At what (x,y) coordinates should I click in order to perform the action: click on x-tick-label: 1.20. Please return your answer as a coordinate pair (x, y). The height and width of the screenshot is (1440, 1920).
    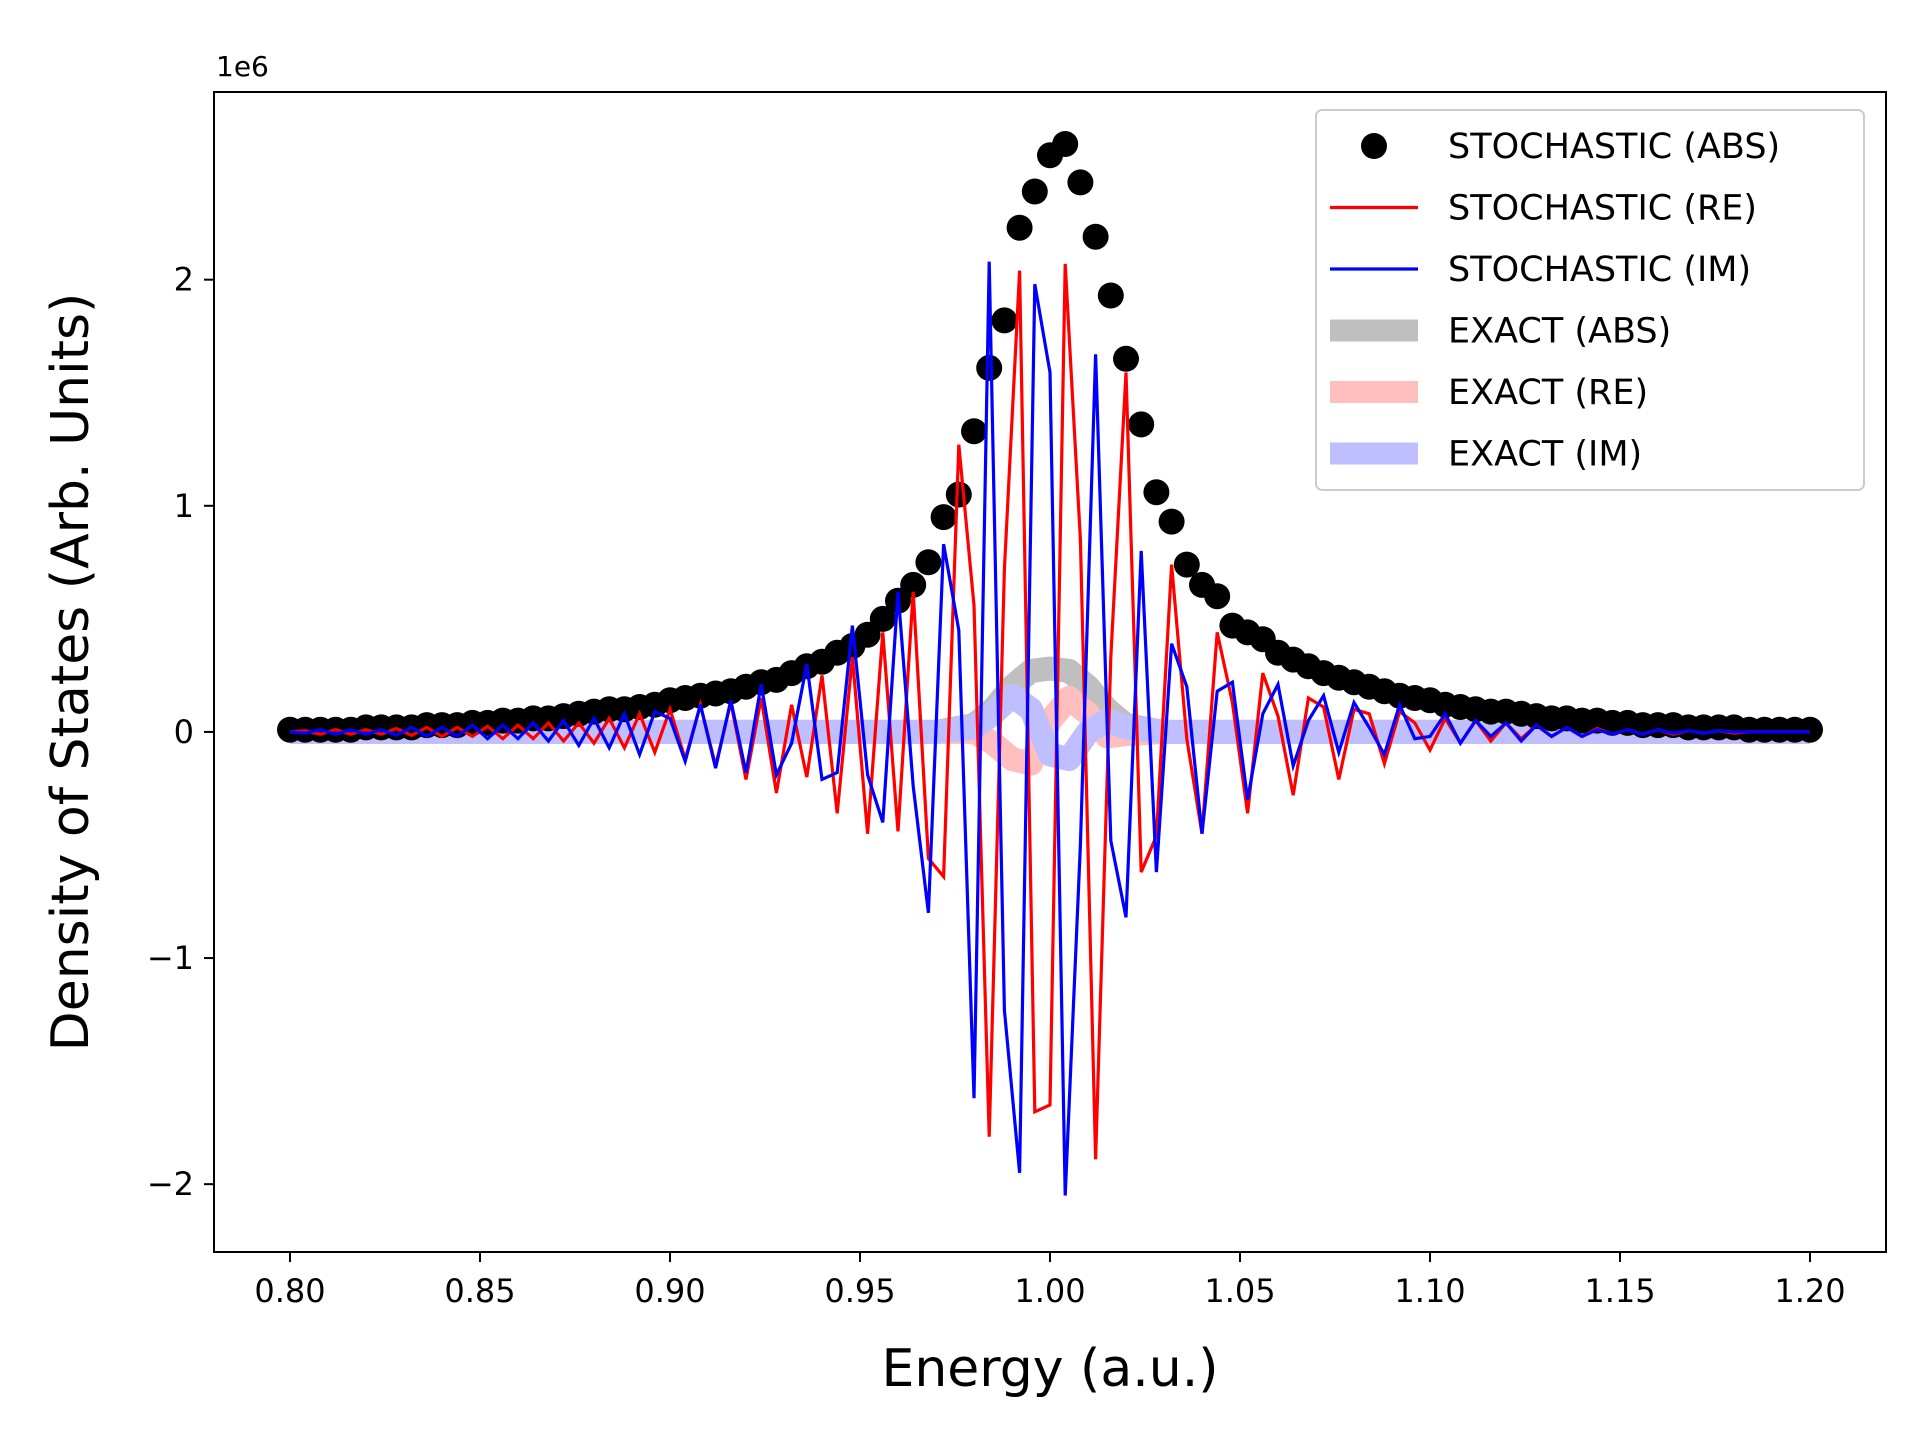
    Looking at the image, I should click on (1809, 1291).